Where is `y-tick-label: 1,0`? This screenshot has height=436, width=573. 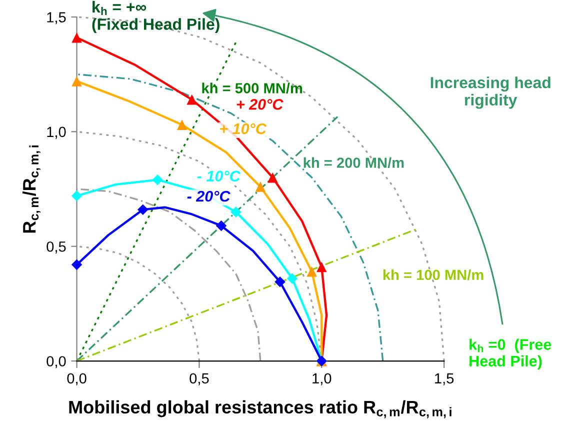
y-tick-label: 1,0 is located at coordinates (56, 132).